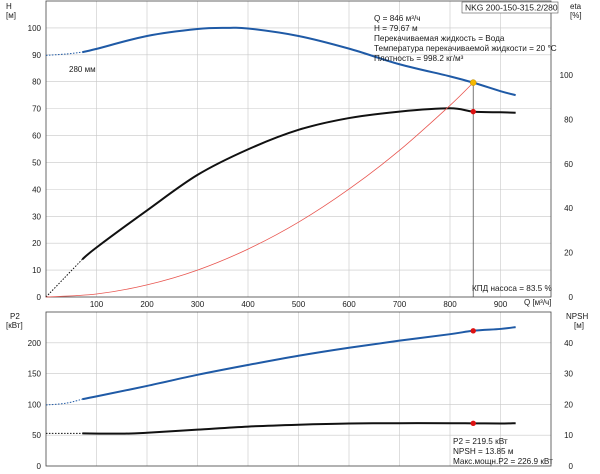  I want to click on y-left-tick-label: 30, so click(36, 216).